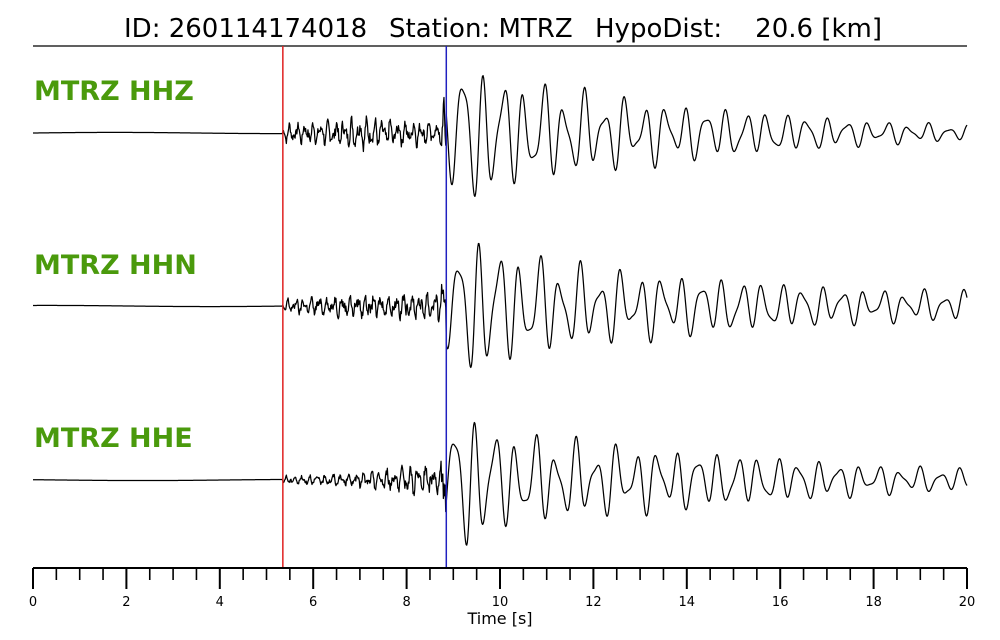 The height and width of the screenshot is (640, 1000). What do you see at coordinates (593, 602) in the screenshot?
I see `x-tick-label: 12` at bounding box center [593, 602].